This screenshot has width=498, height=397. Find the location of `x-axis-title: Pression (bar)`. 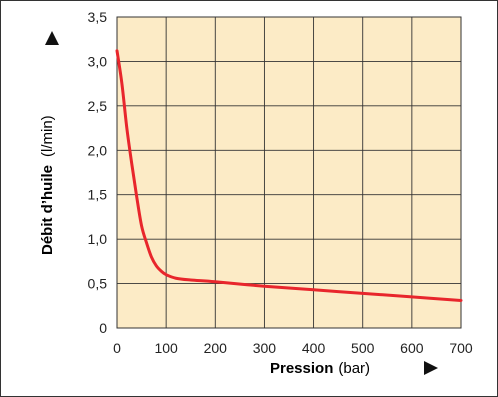

x-axis-title: Pression (bar) is located at coordinates (354, 368).